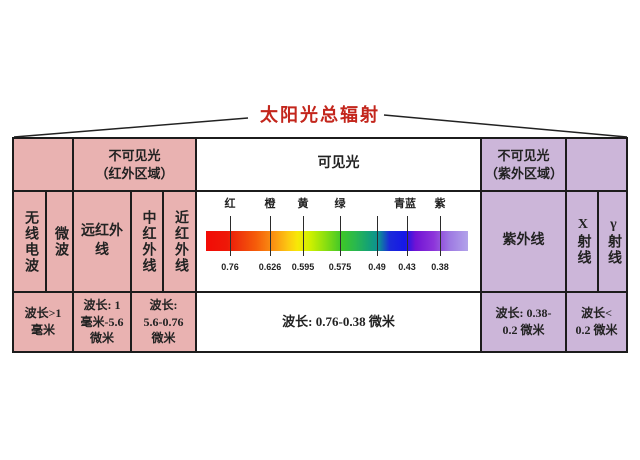 The height and width of the screenshot is (460, 640). Describe the element at coordinates (134, 164) in the screenshot. I see `header-invisible-infrared: 不可见光 （红外区域）` at that location.